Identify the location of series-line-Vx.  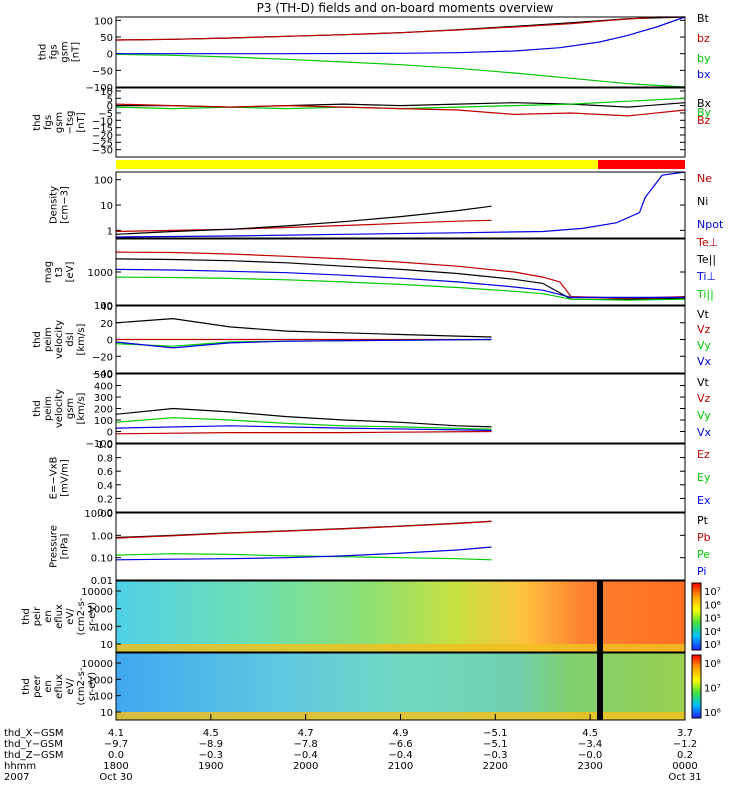
(303, 428).